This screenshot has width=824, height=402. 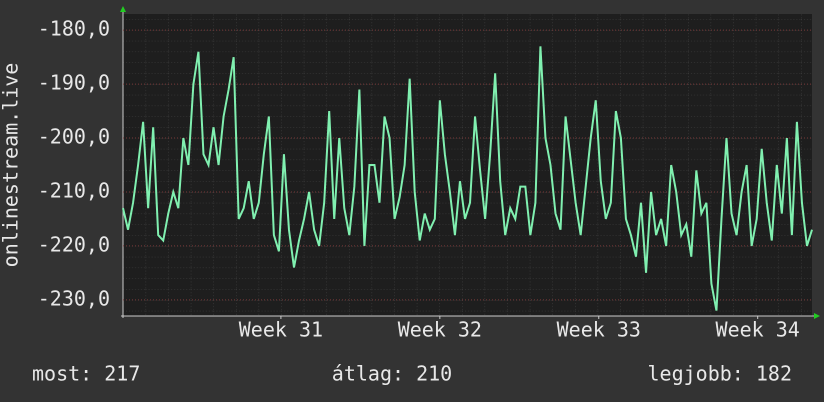 What do you see at coordinates (11, 165) in the screenshot?
I see `y-axis-label: onlinestream.live` at bounding box center [11, 165].